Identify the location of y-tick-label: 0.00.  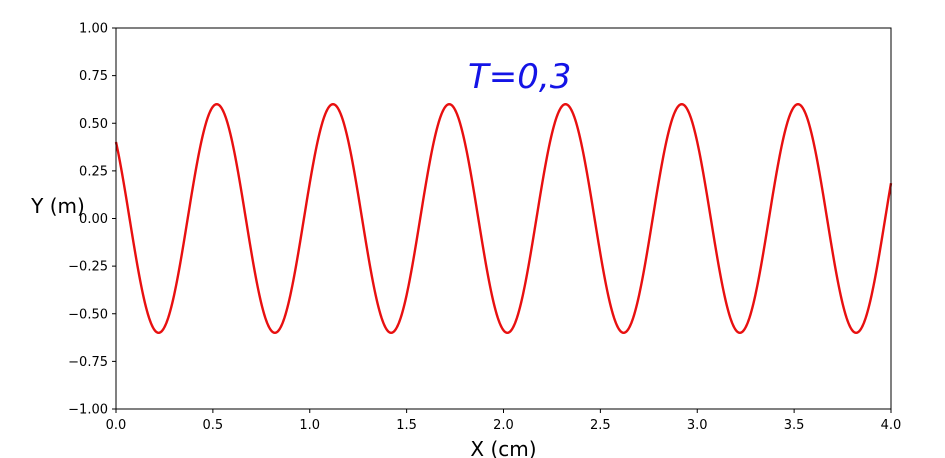
(93, 219).